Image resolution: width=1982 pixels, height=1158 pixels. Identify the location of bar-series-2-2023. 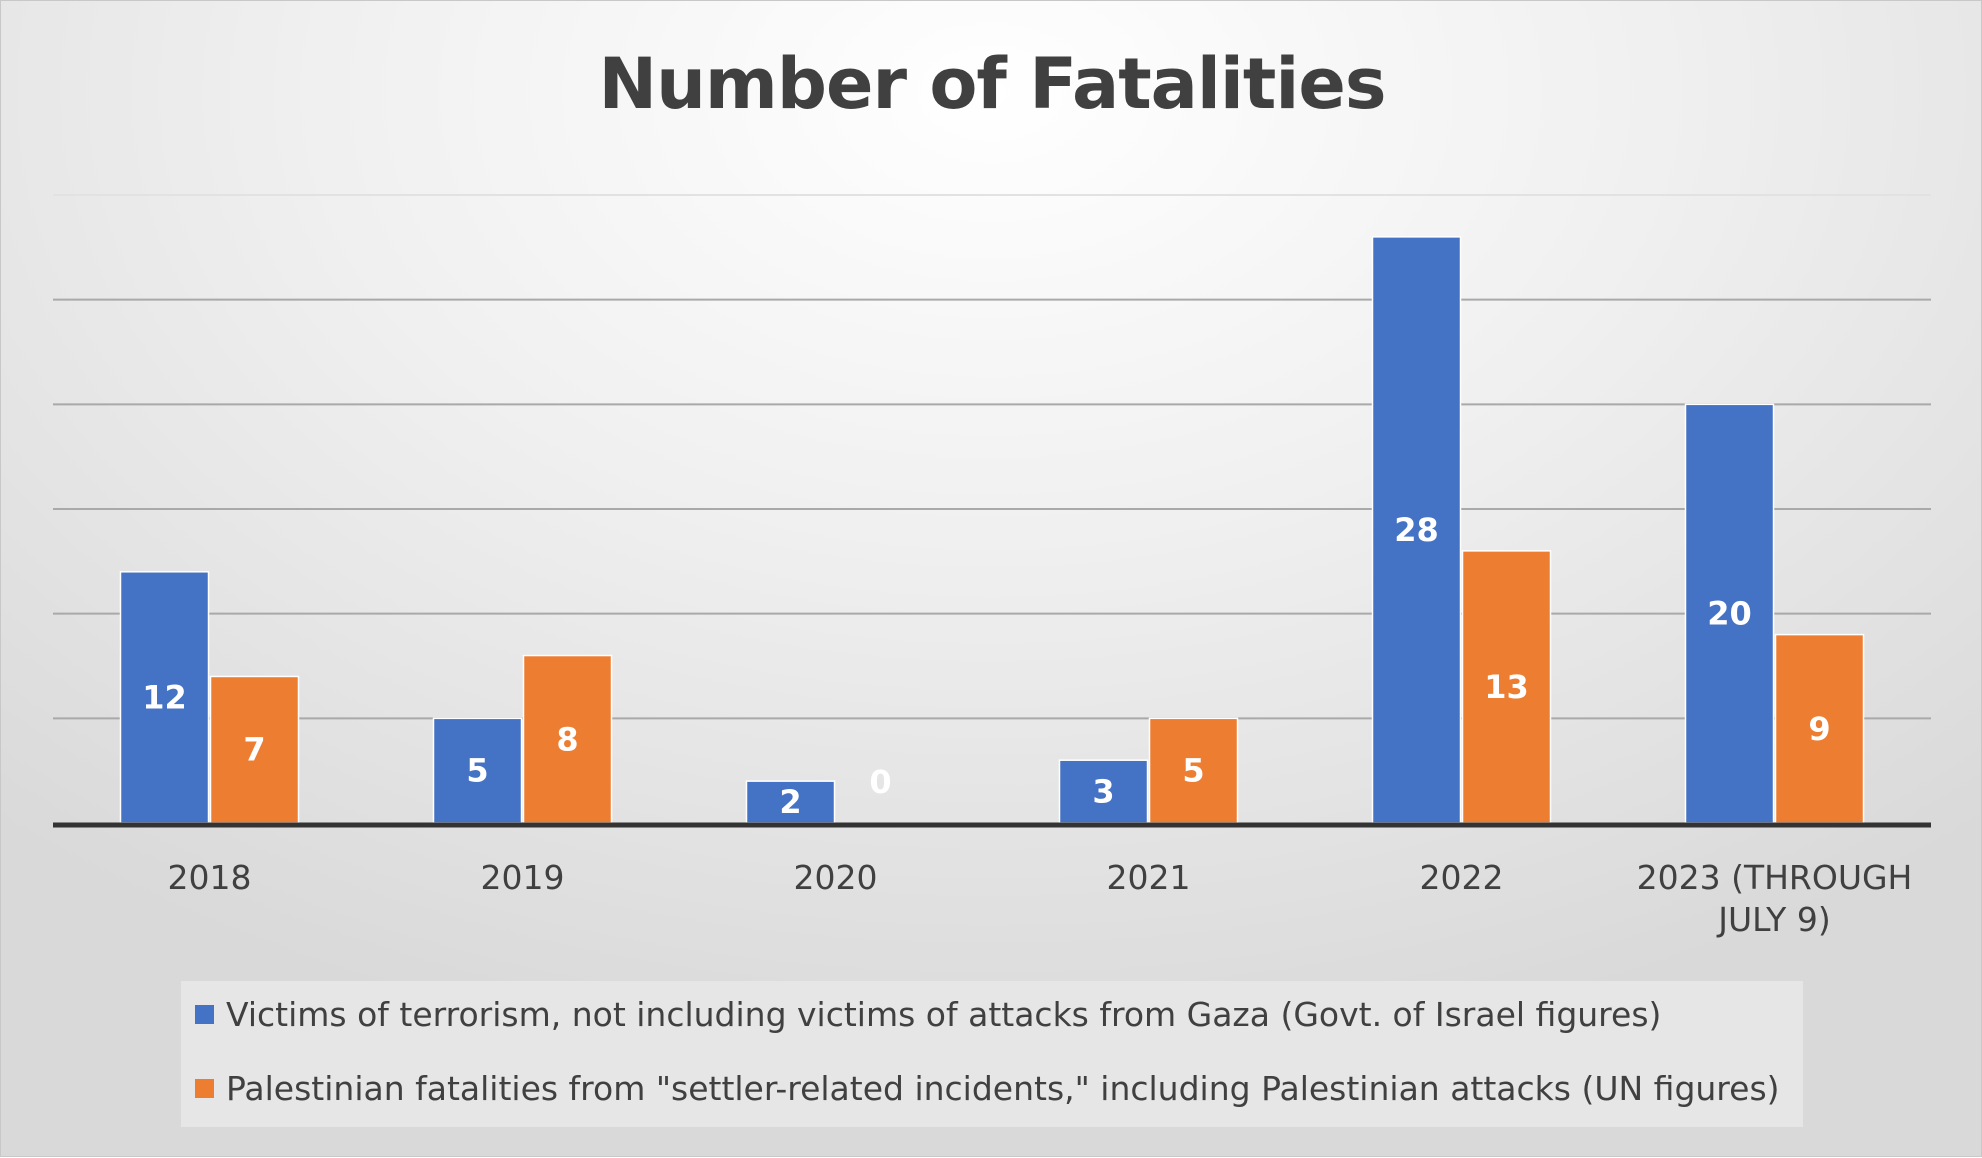
(1819, 728).